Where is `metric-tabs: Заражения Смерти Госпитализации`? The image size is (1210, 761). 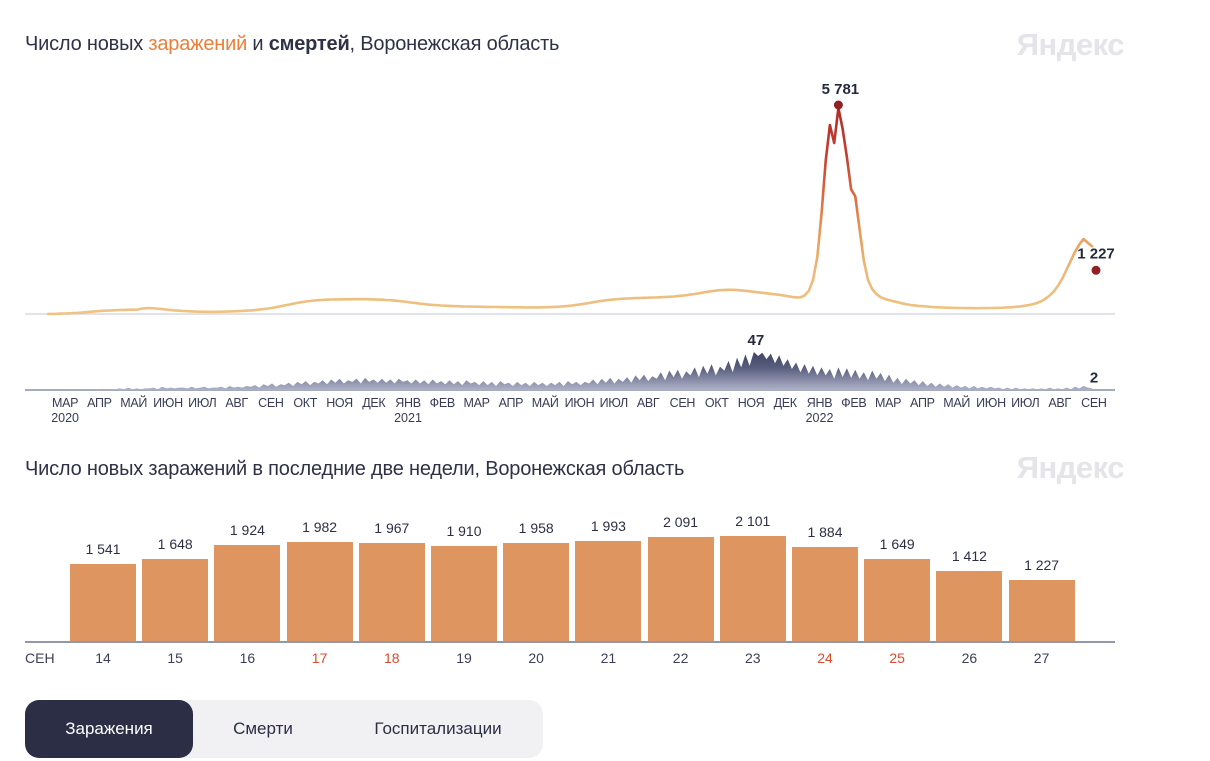 metric-tabs: Заражения Смерти Госпитализации is located at coordinates (284, 729).